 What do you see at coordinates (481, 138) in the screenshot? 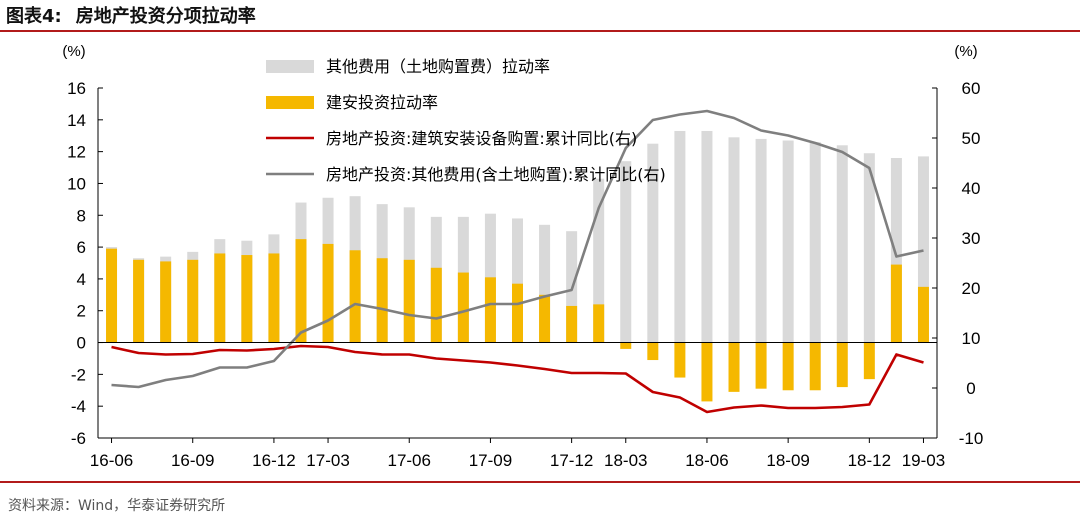
I see `legend-label-construction-equipment: 房地产投资:建筑安装设备购置:累计同比(右)` at bounding box center [481, 138].